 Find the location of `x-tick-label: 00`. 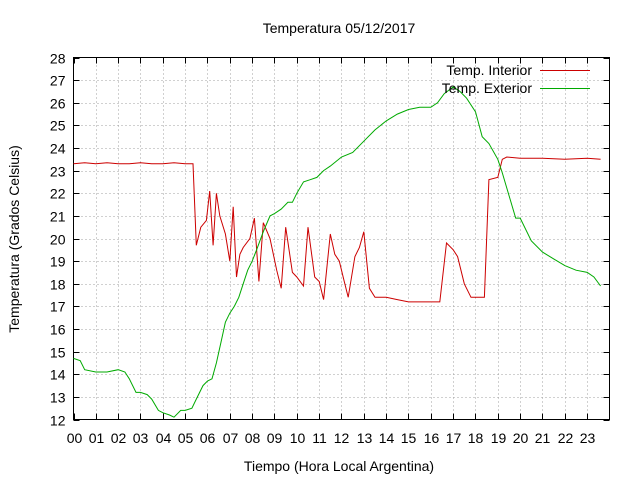

x-tick-label: 00 is located at coordinates (75, 438).